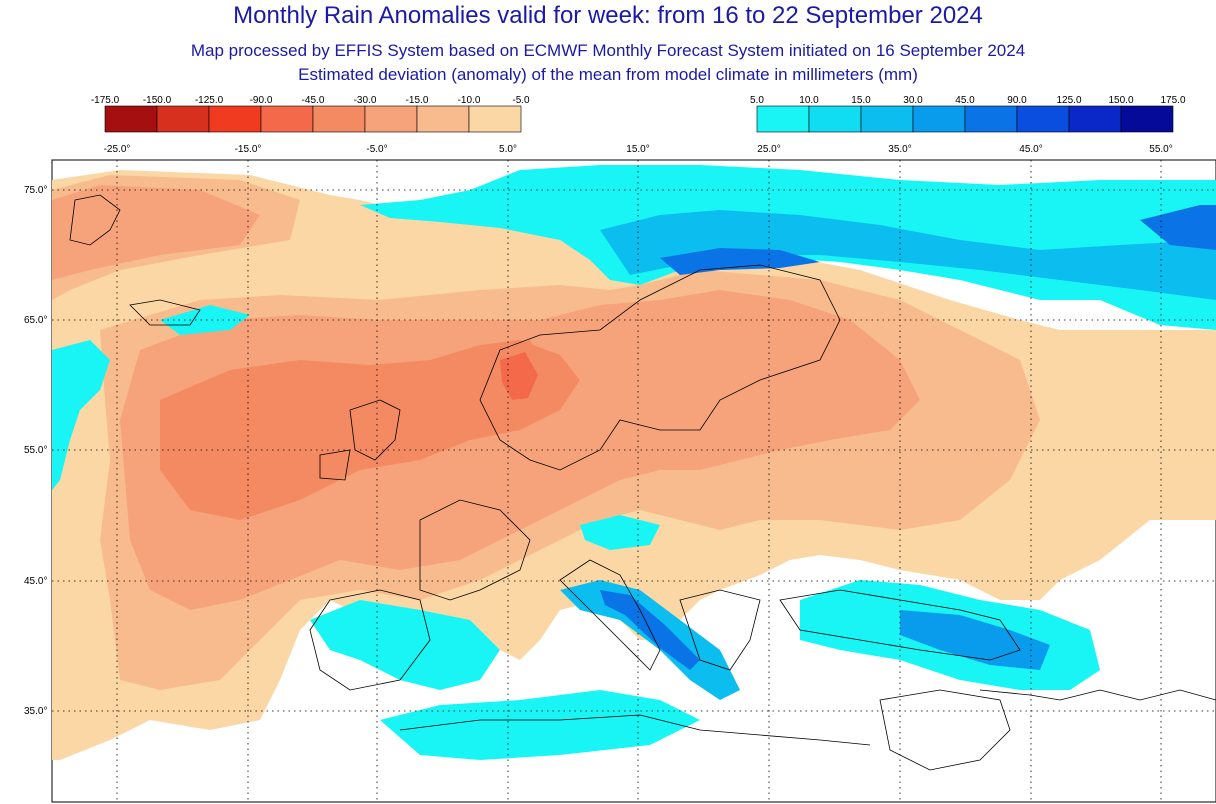 This screenshot has height=804, width=1216. Describe the element at coordinates (117, 149) in the screenshot. I see `longitude-label: -25.0°` at that location.